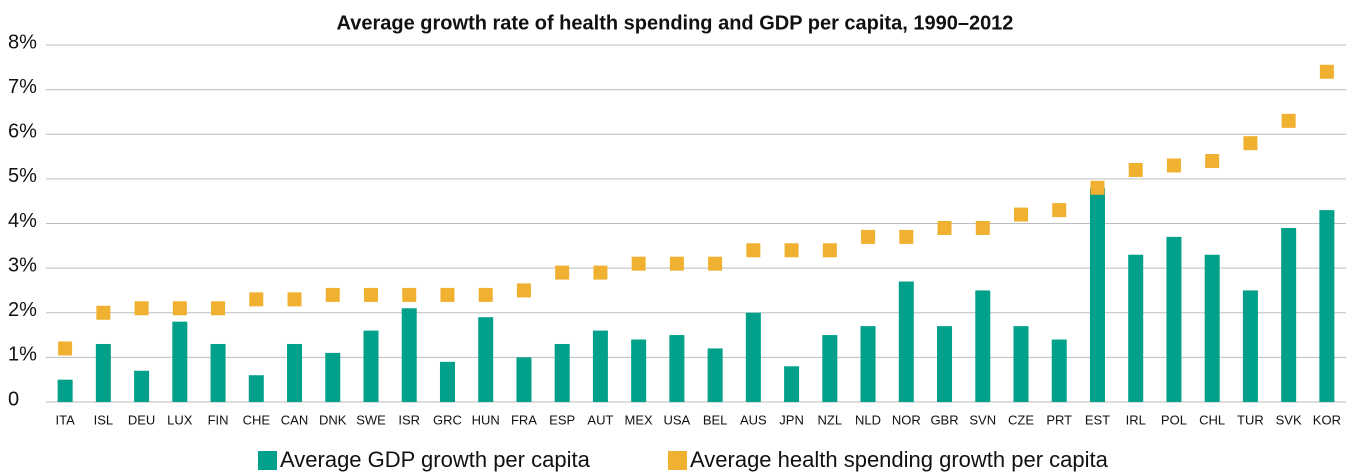 This screenshot has height=472, width=1352. What do you see at coordinates (906, 419) in the screenshot?
I see `x-tick-label: NOR` at bounding box center [906, 419].